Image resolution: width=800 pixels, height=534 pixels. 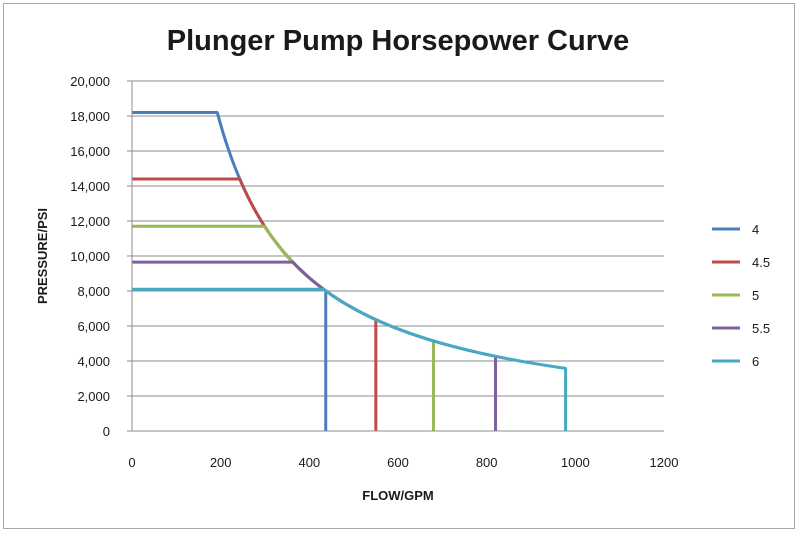 What do you see at coordinates (755, 229) in the screenshot?
I see `legend-label: 4` at bounding box center [755, 229].